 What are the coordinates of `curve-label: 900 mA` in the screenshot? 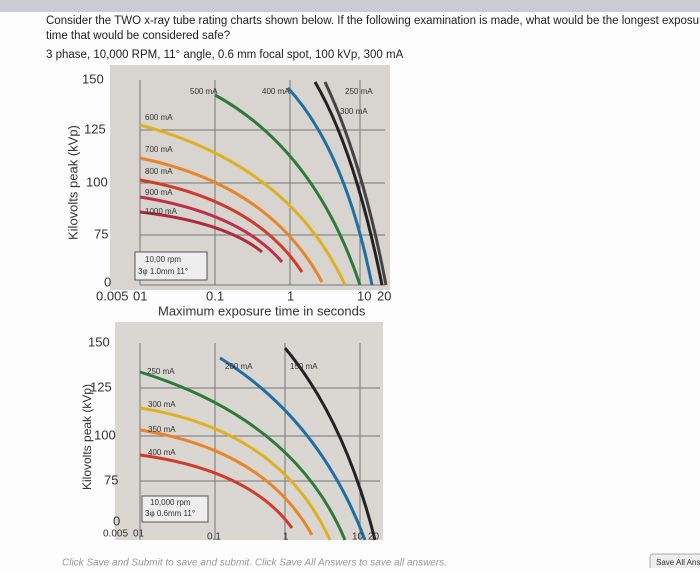 It's located at (159, 192).